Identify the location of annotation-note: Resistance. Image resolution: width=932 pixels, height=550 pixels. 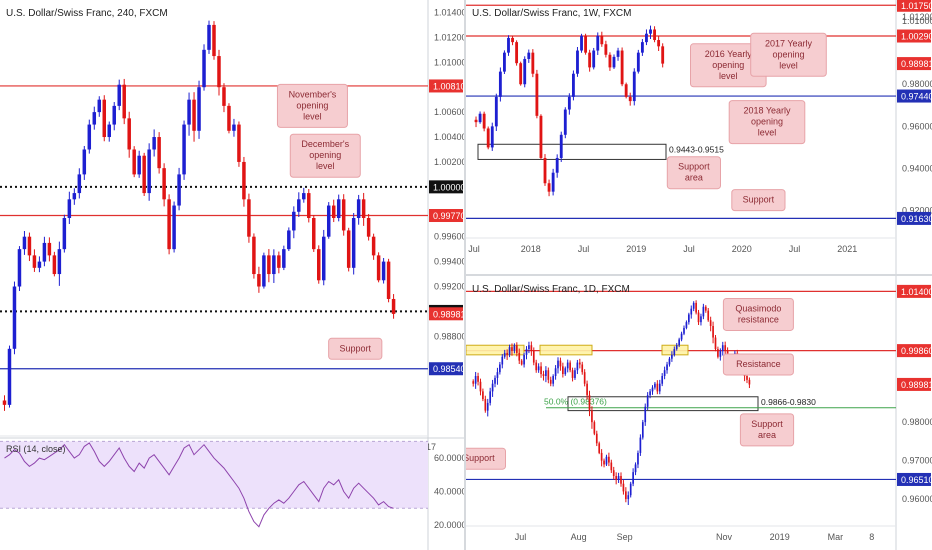
(758, 364).